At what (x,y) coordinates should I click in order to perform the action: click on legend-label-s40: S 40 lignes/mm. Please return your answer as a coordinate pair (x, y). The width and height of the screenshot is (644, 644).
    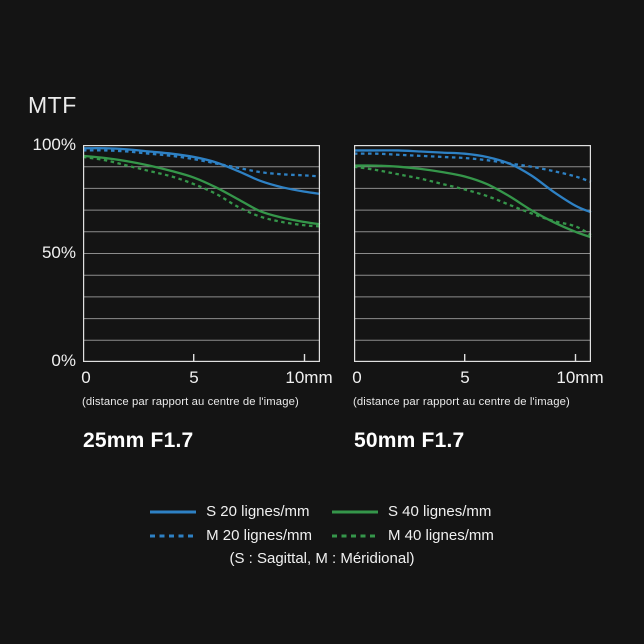
    Looking at the image, I should click on (440, 511).